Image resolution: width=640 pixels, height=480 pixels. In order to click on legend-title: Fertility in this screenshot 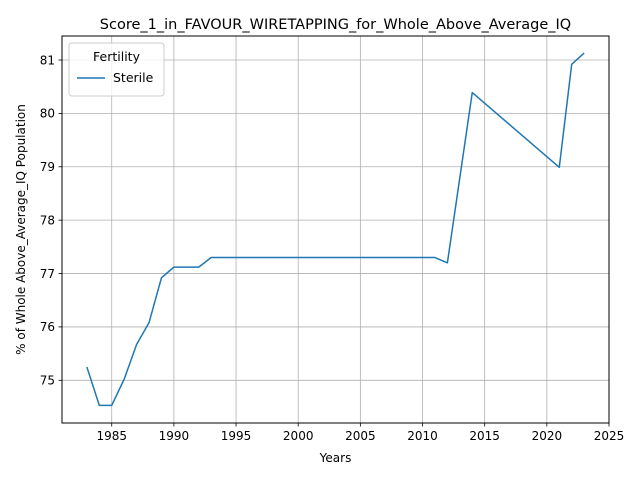, I will do `click(117, 56)`.